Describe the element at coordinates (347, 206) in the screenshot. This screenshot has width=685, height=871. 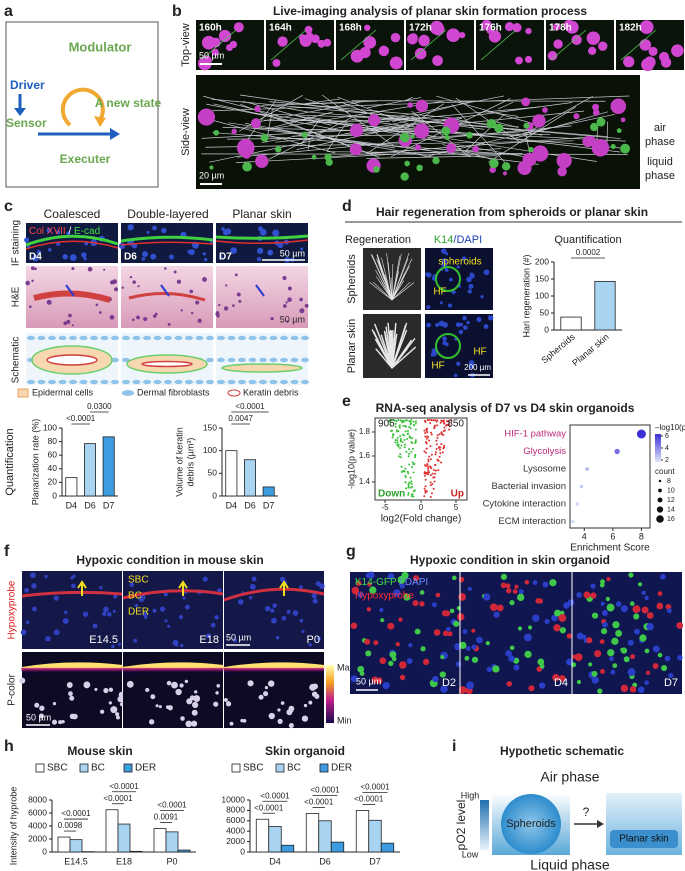
I see `panel-letter: d` at that location.